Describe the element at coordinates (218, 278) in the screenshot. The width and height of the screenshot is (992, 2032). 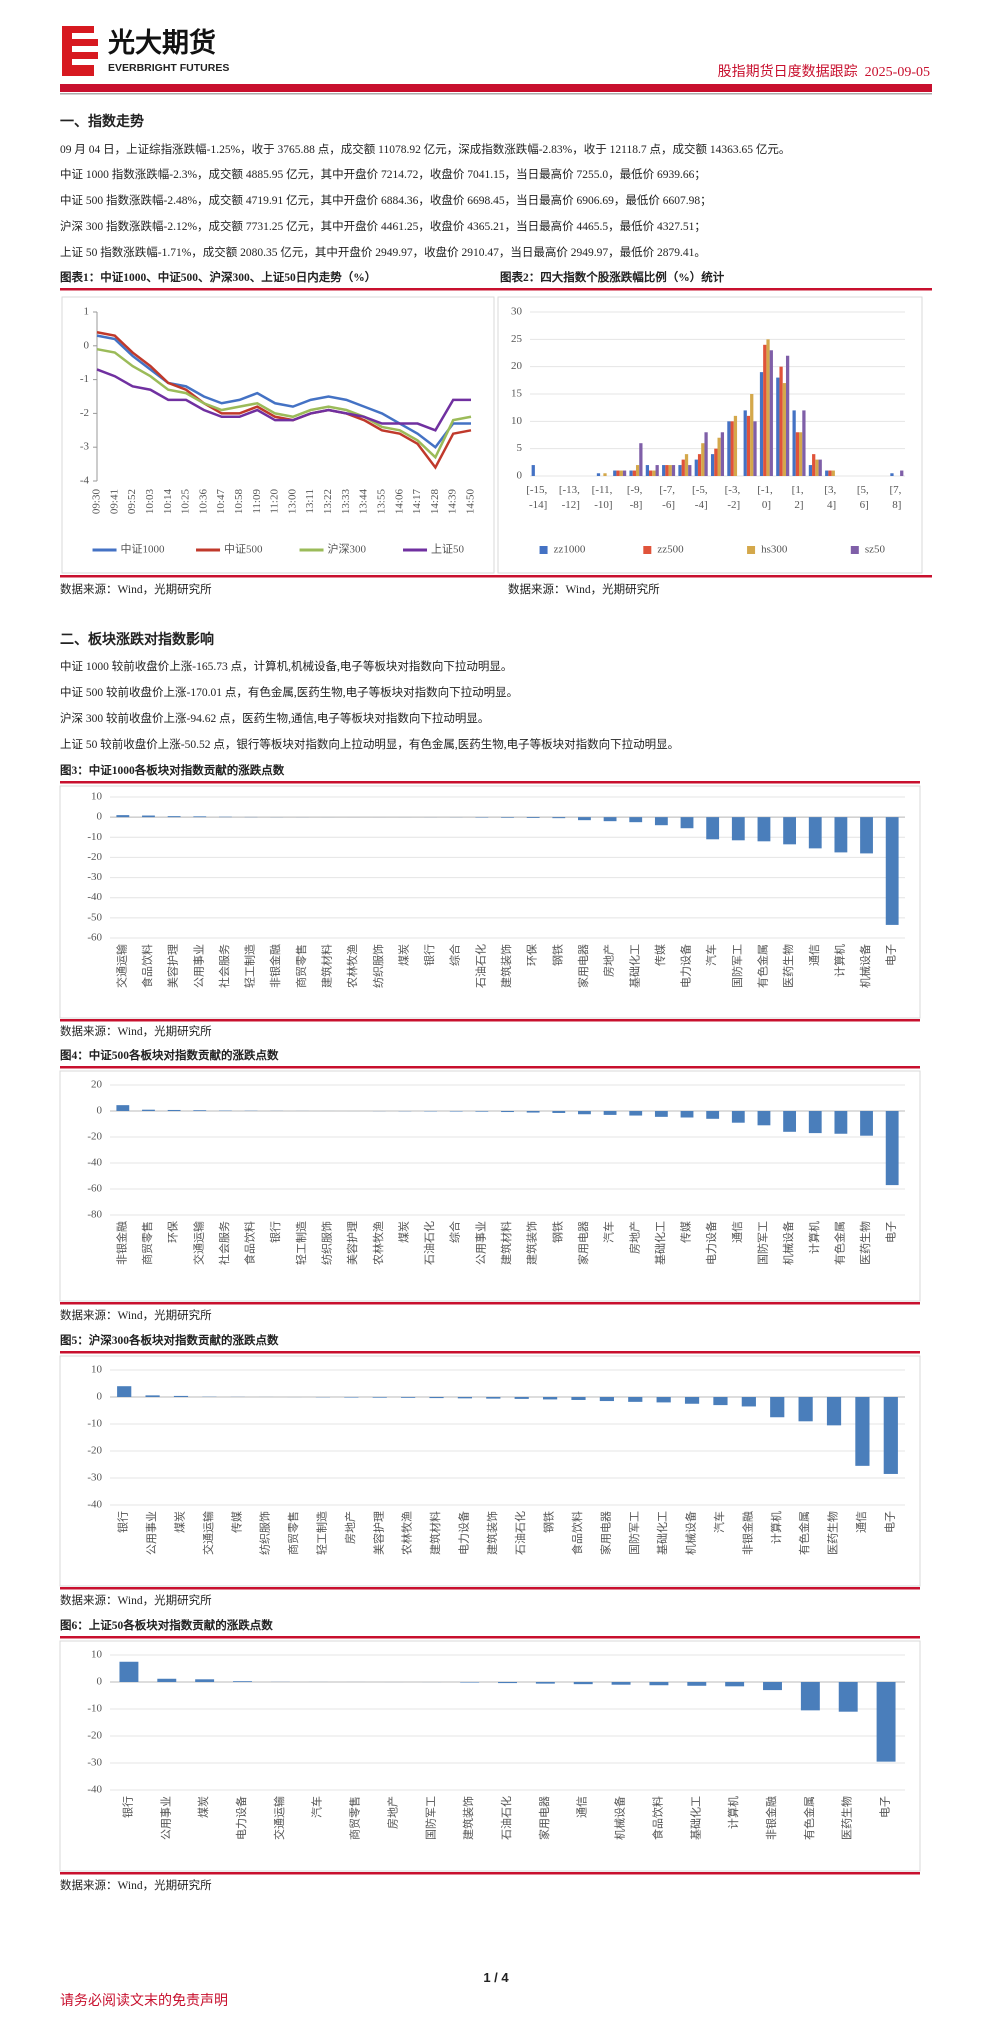
I see `figure-title: 图表1：中证1000、中证500、沪深300、上证50日内走势（%）` at that location.